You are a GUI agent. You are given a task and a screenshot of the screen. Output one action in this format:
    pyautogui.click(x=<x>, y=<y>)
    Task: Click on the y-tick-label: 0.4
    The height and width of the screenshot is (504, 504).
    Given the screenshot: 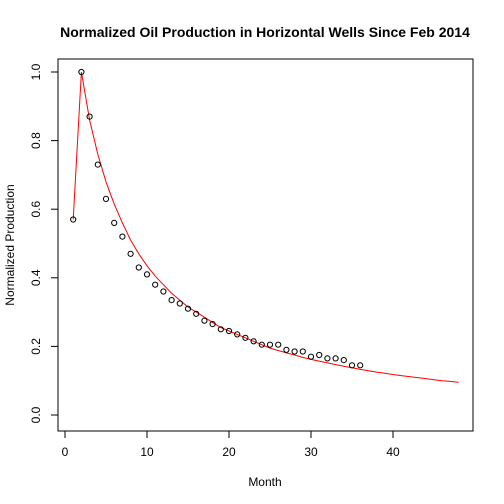 What is the action you would take?
    pyautogui.click(x=36, y=277)
    